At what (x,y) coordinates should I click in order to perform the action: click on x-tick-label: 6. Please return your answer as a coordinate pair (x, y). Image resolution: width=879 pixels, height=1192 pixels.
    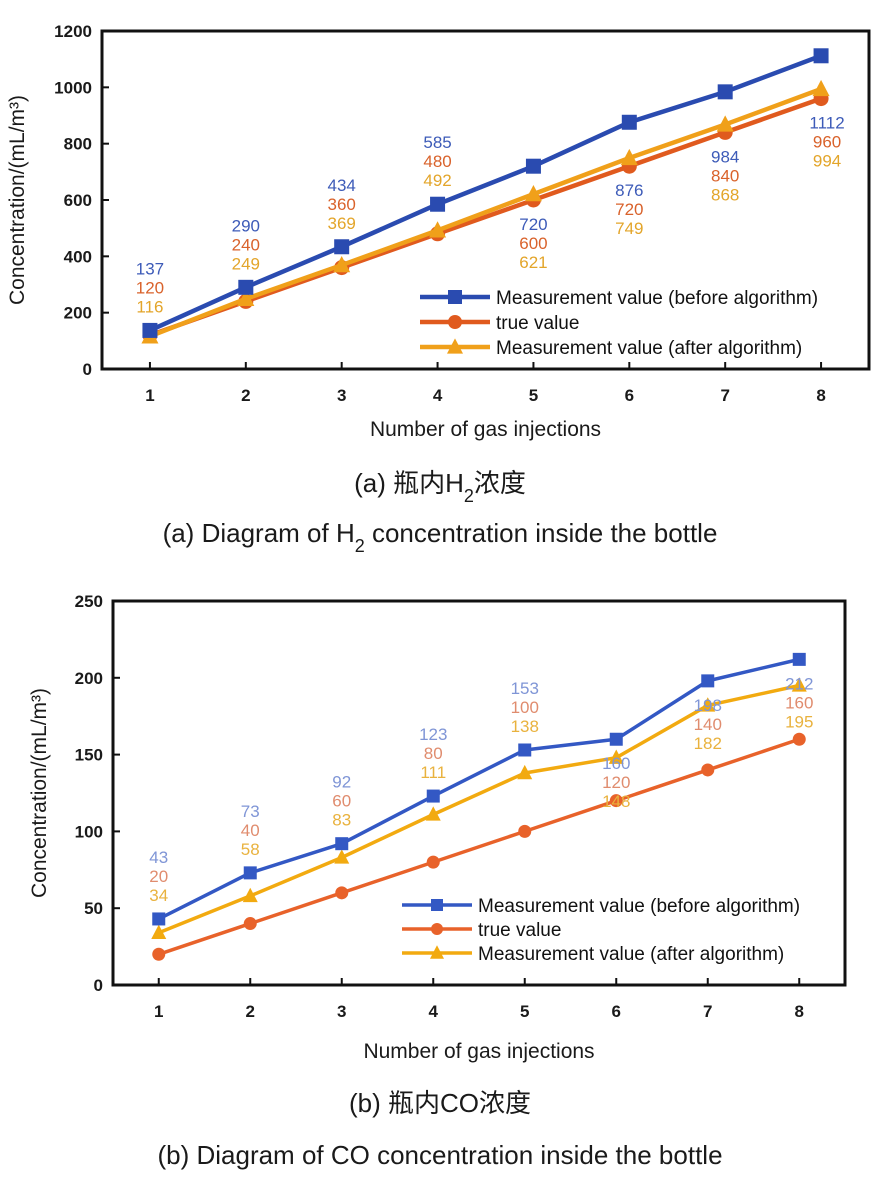
    Looking at the image, I should click on (616, 1011).